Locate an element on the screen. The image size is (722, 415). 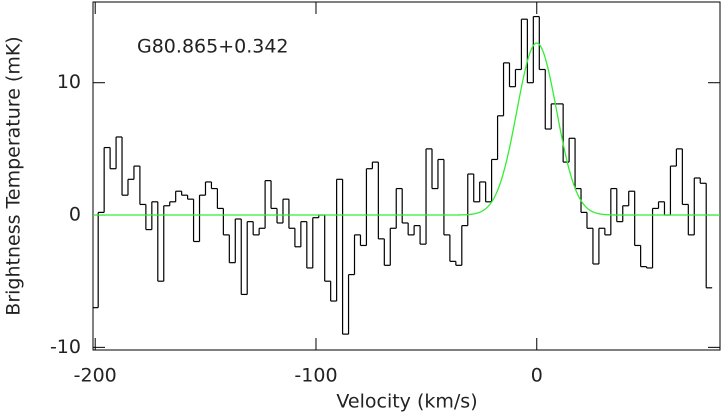
x-tick-label: -100 is located at coordinates (315, 376).